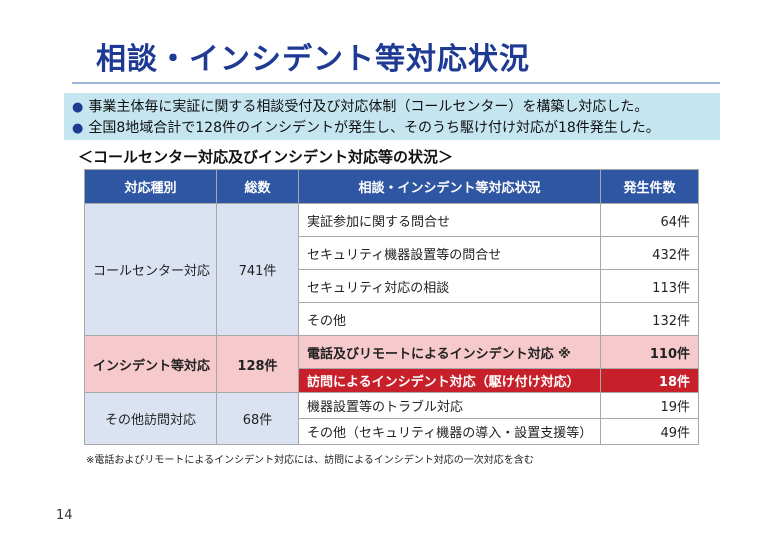 Image resolution: width=776 pixels, height=548 pixels. What do you see at coordinates (649, 431) in the screenshot?
I see `count-cell: 49件` at bounding box center [649, 431].